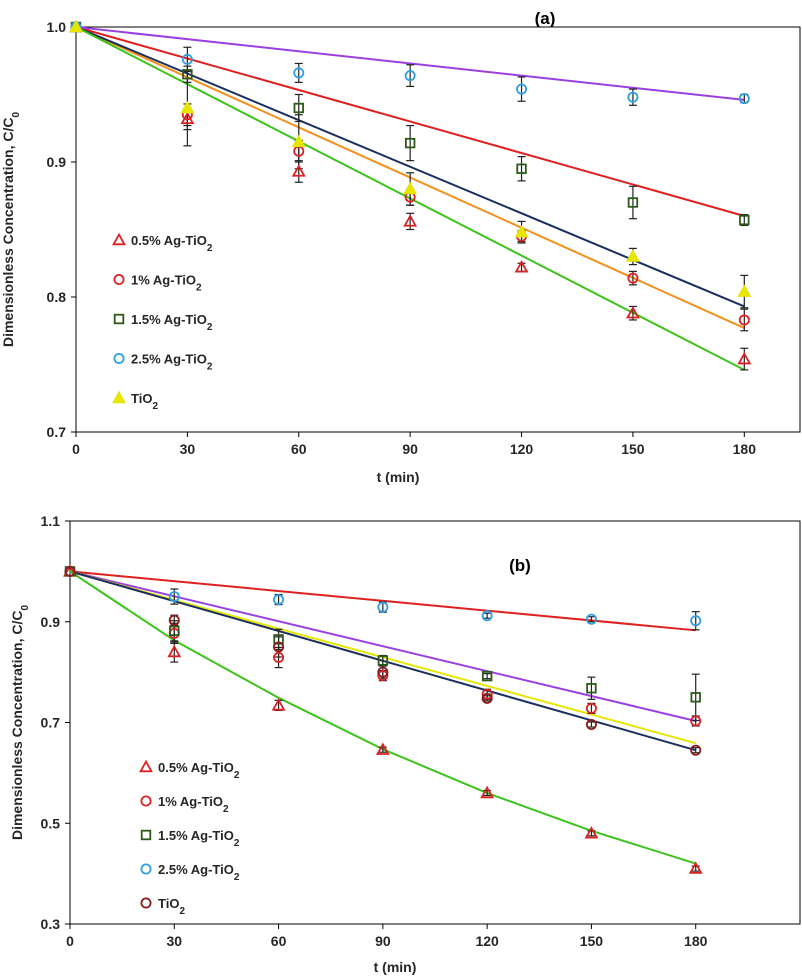 This screenshot has height=977, width=802. What do you see at coordinates (172, 322) in the screenshot?
I see `legend-label-3: 1.5% Ag-TiO2` at bounding box center [172, 322].